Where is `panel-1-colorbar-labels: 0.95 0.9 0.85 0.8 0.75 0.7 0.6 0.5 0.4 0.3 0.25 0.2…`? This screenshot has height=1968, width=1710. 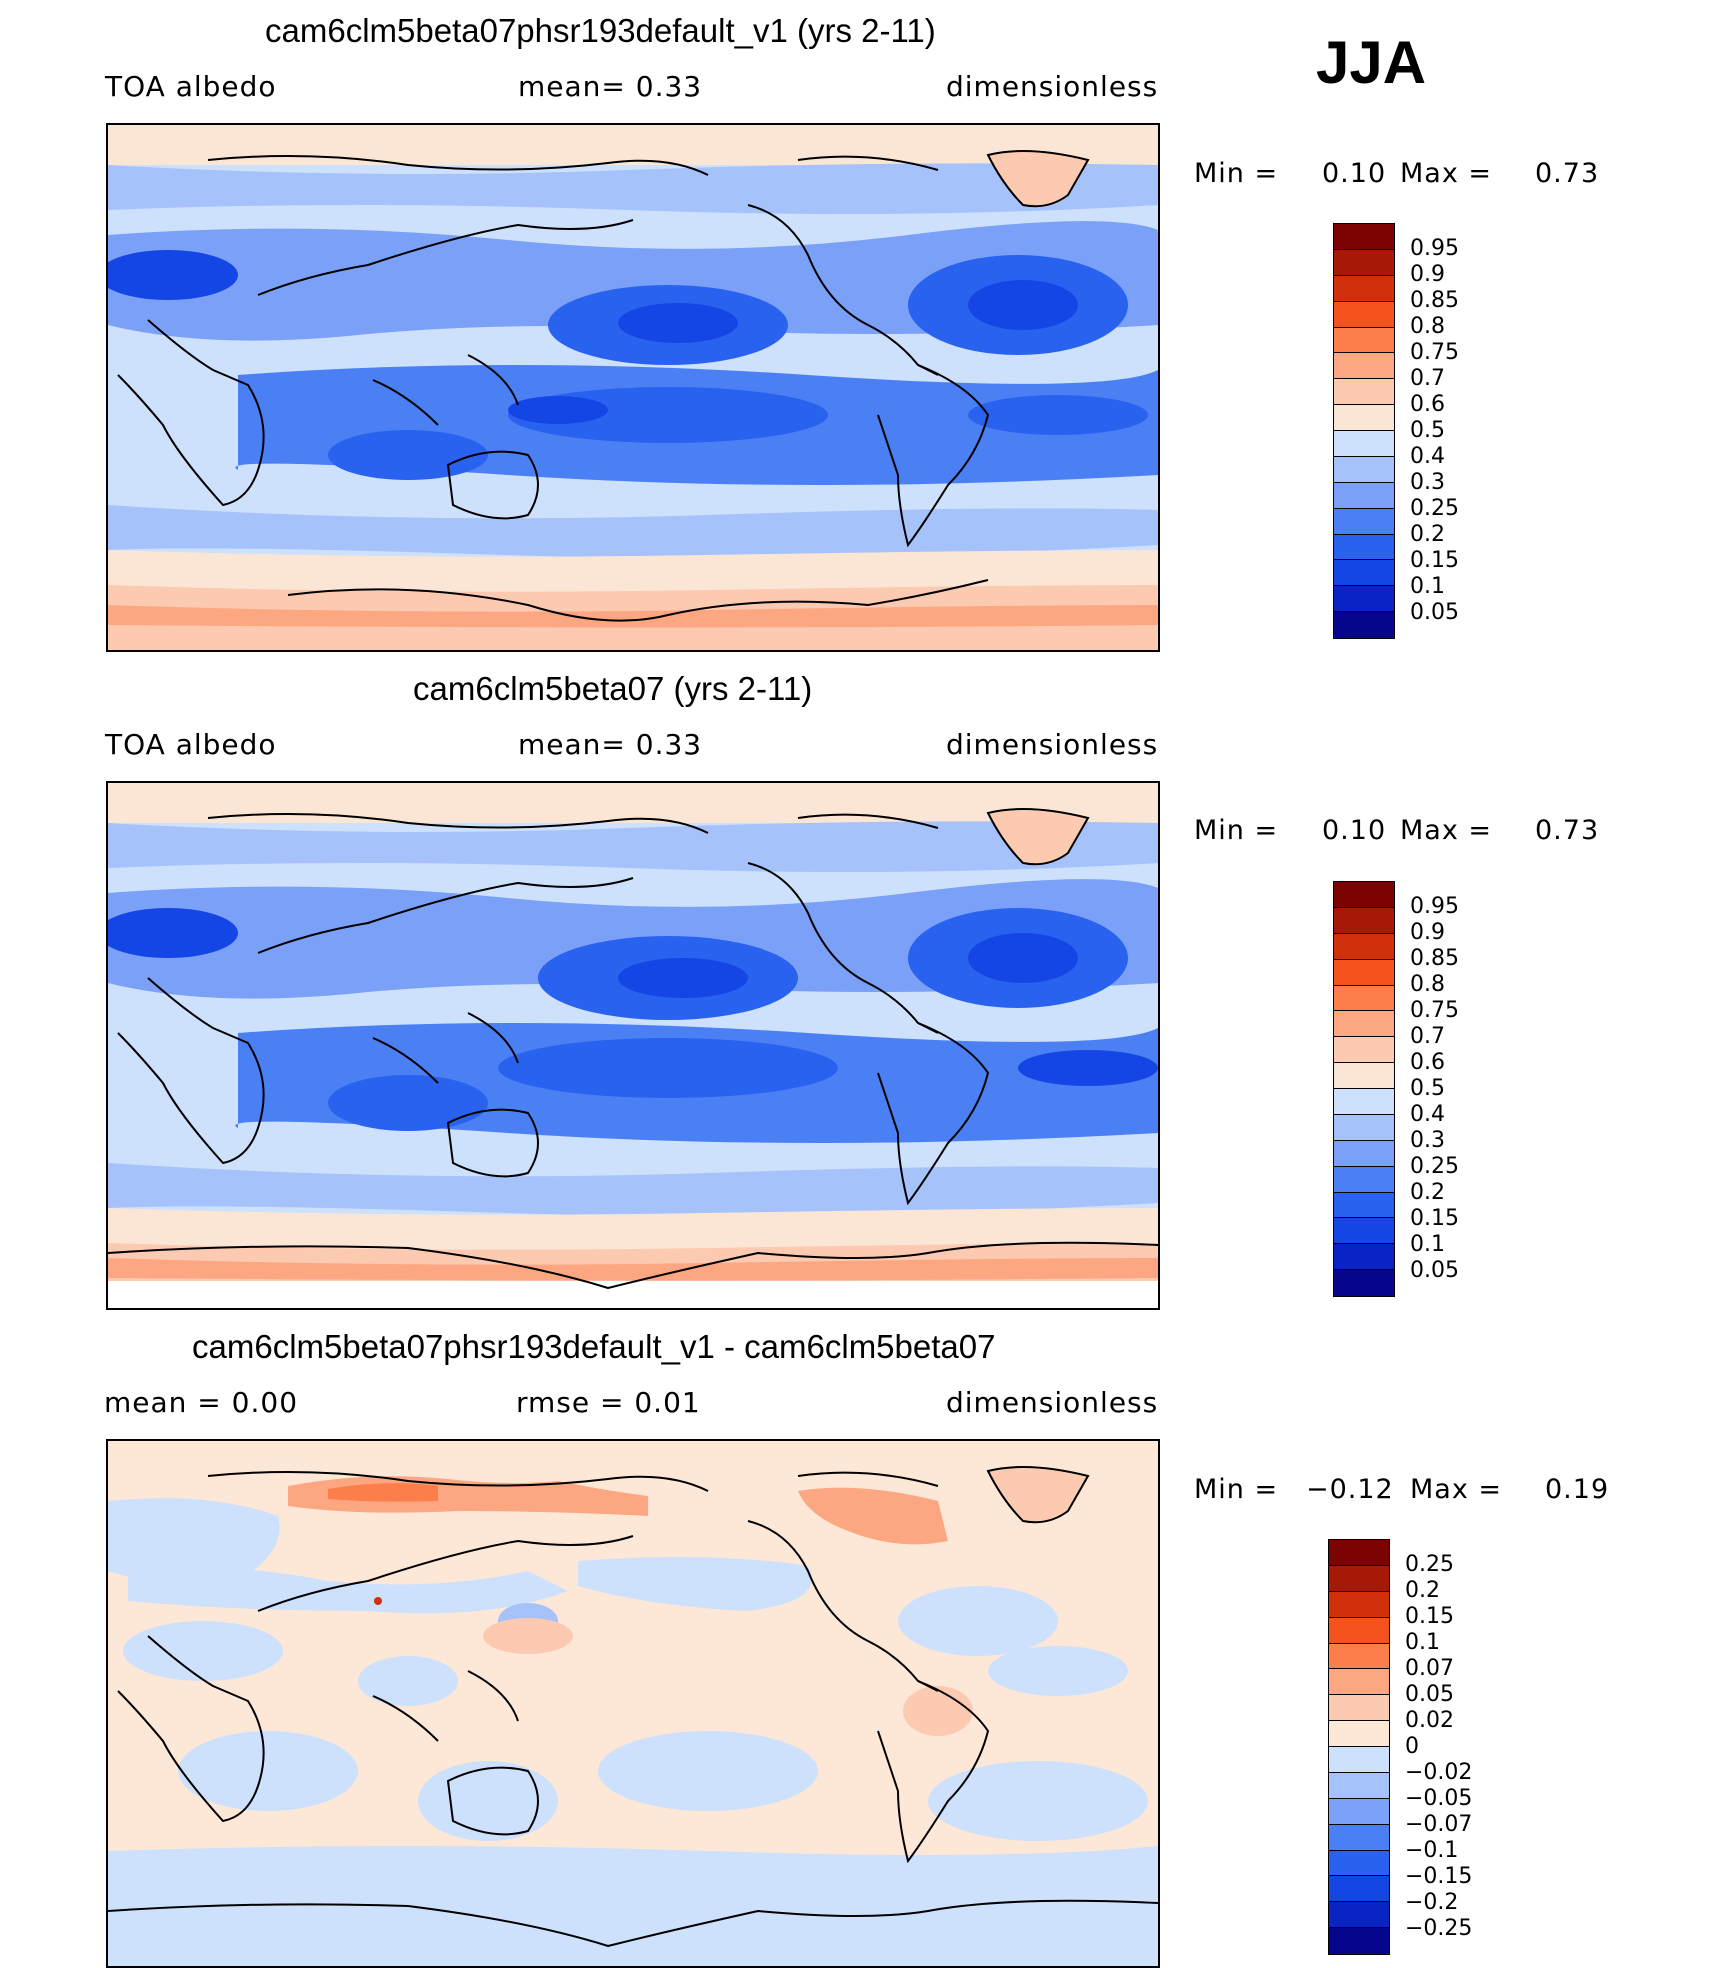 panel-1-colorbar-labels: 0.95 0.9 0.85 0.8 0.75 0.7 0.6 0.5 0.4 0.3 0.25 0.2… is located at coordinates (1455, 431).